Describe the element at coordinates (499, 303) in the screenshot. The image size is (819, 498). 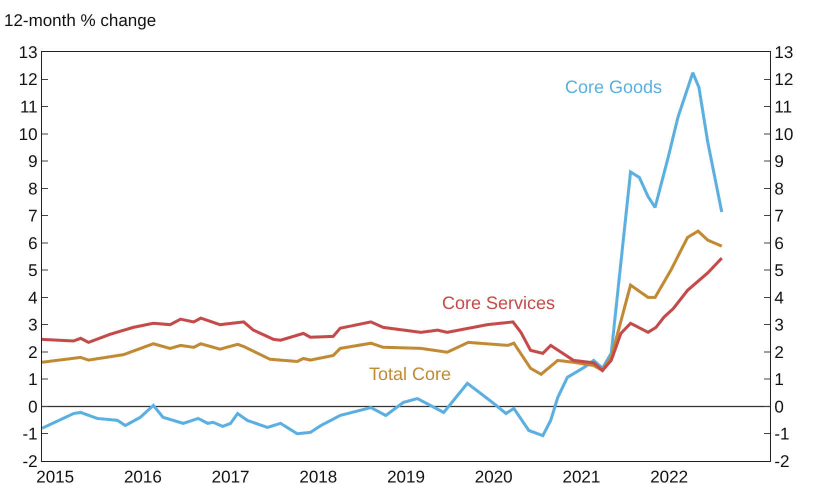
I see `series-label: Core Services` at that location.